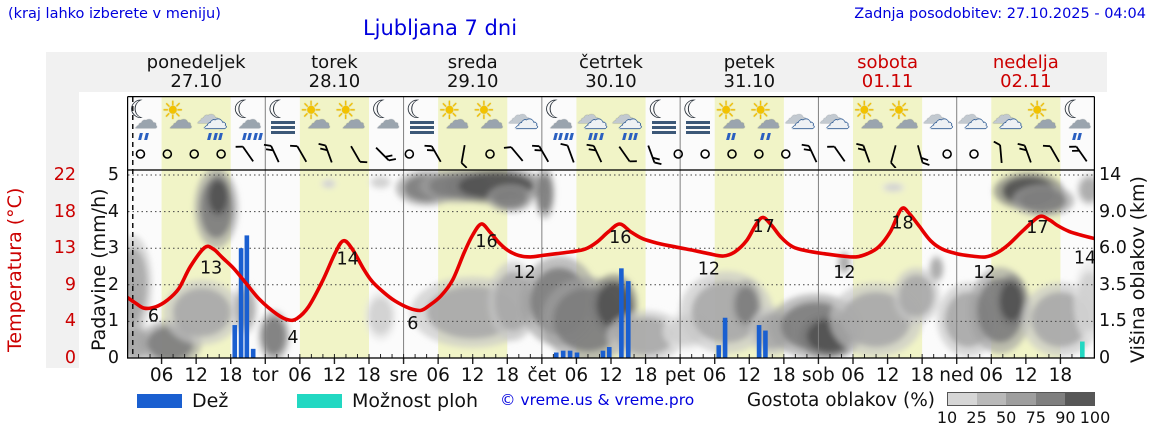 This screenshot has height=443, width=1152. Describe the element at coordinates (15, 270) in the screenshot. I see `temperature-axis-label: Temperatura (°C)` at that location.